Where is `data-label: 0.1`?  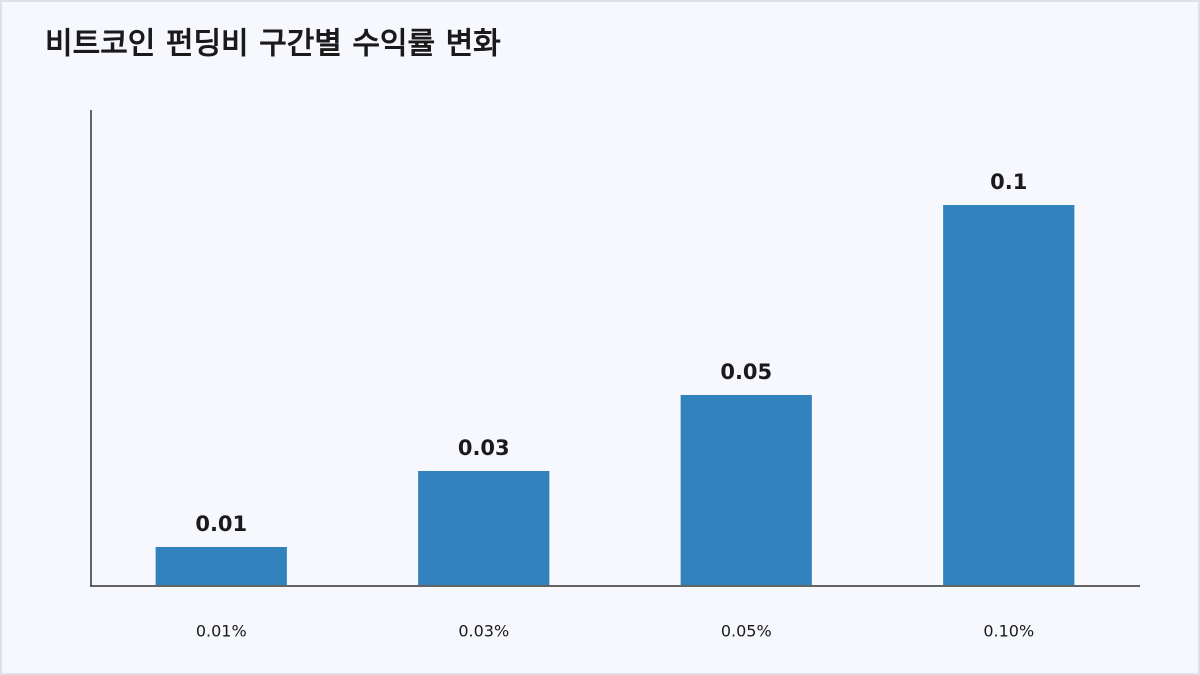
data-label: 0.1 is located at coordinates (1008, 182).